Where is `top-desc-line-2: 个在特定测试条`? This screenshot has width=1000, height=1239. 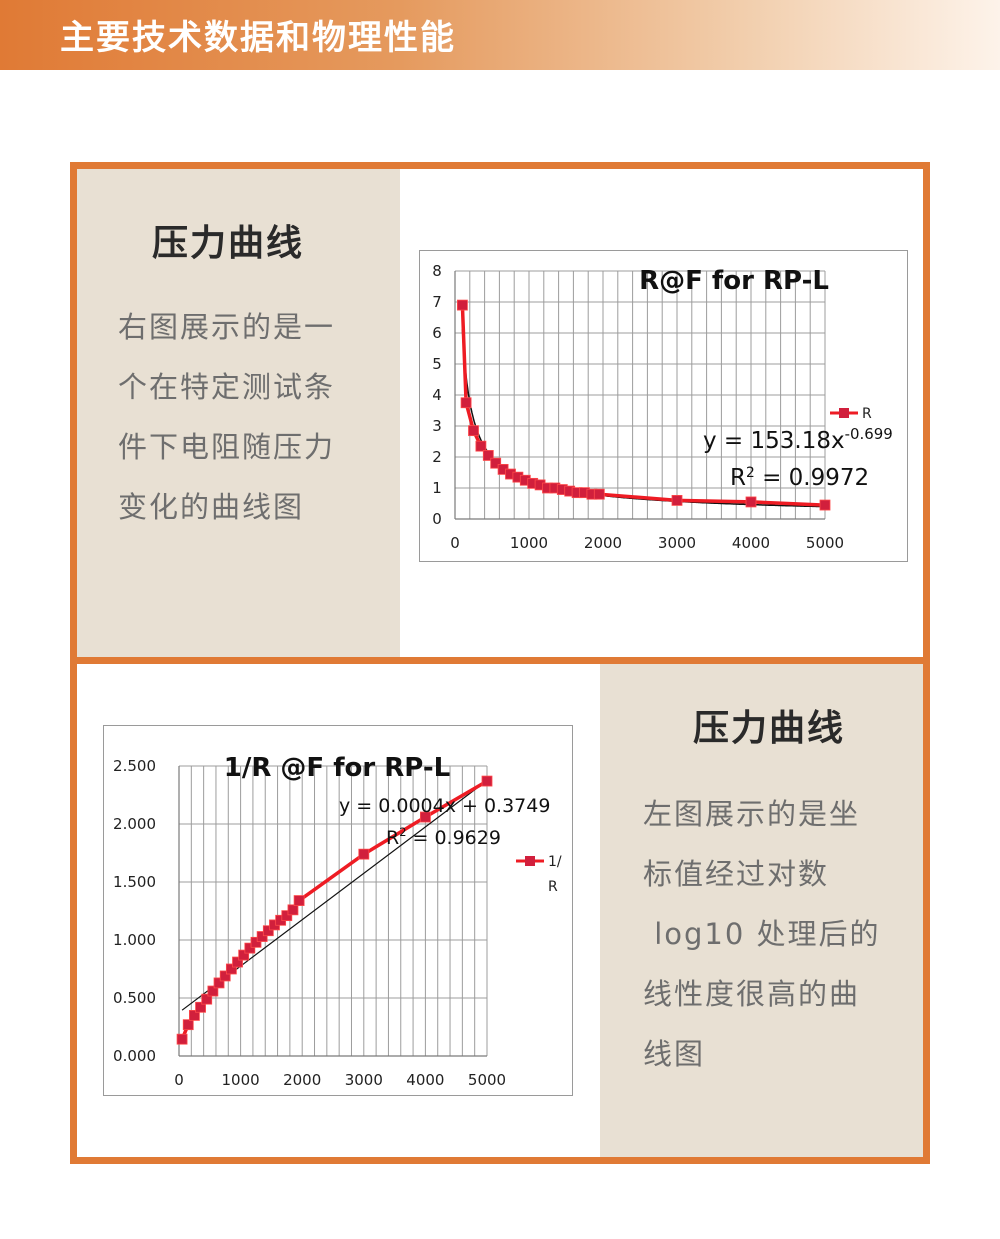 top-desc-line-2: 个在特定测试条 is located at coordinates (227, 387).